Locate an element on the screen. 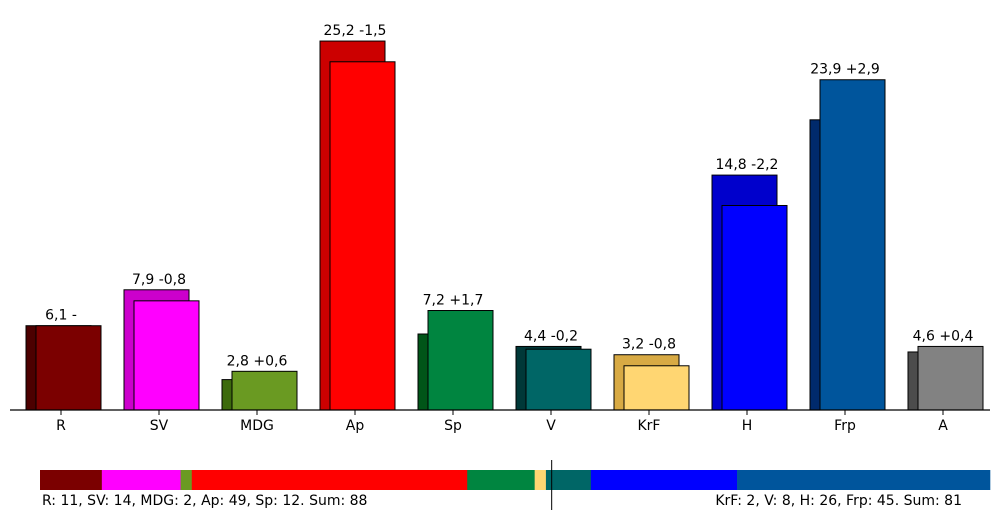 The height and width of the screenshot is (525, 1000). seat-segment-mdg is located at coordinates (186, 480).